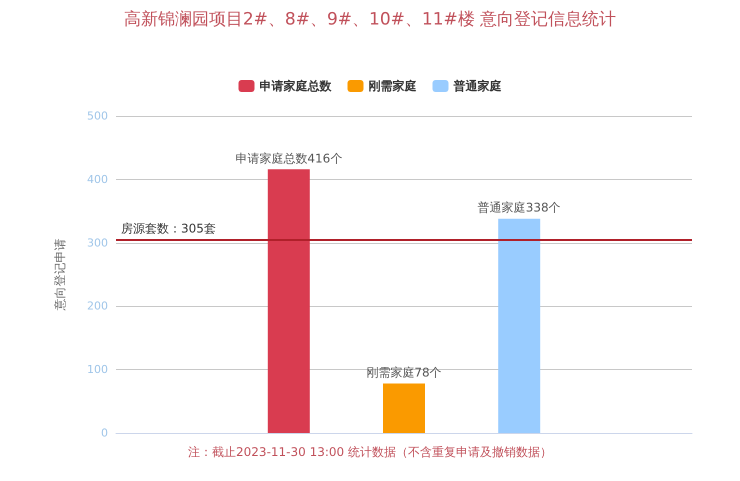 Image resolution: width=740 pixels, height=481 pixels. I want to click on y-tick-label: 200, so click(97, 306).